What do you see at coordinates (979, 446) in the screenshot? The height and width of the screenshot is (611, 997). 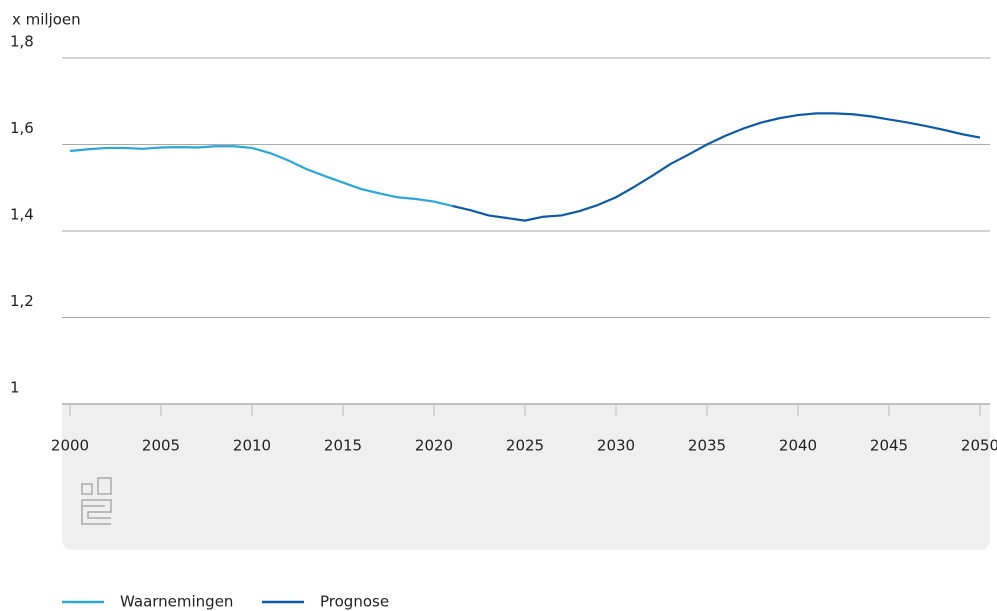 I see `x-tick-label: 2050` at bounding box center [979, 446].